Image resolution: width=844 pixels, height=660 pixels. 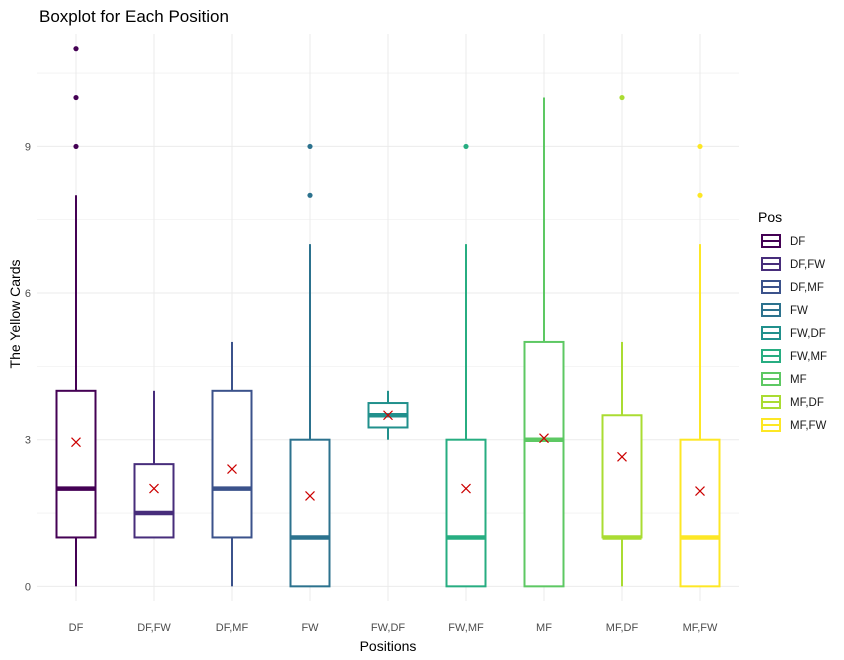 I want to click on legend-key: FW,DF, so click(x=793, y=333).